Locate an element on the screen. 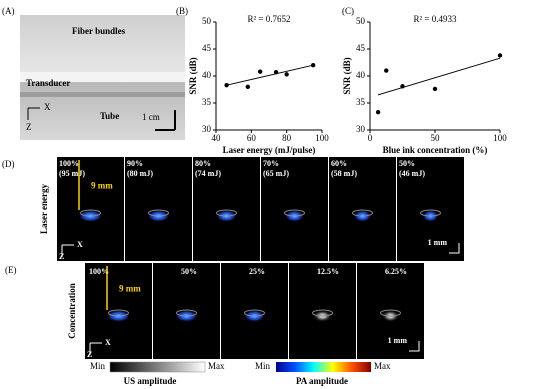 Image resolution: width=550 pixels, height=389 pixels. frame-label: 80% is located at coordinates (203, 163).